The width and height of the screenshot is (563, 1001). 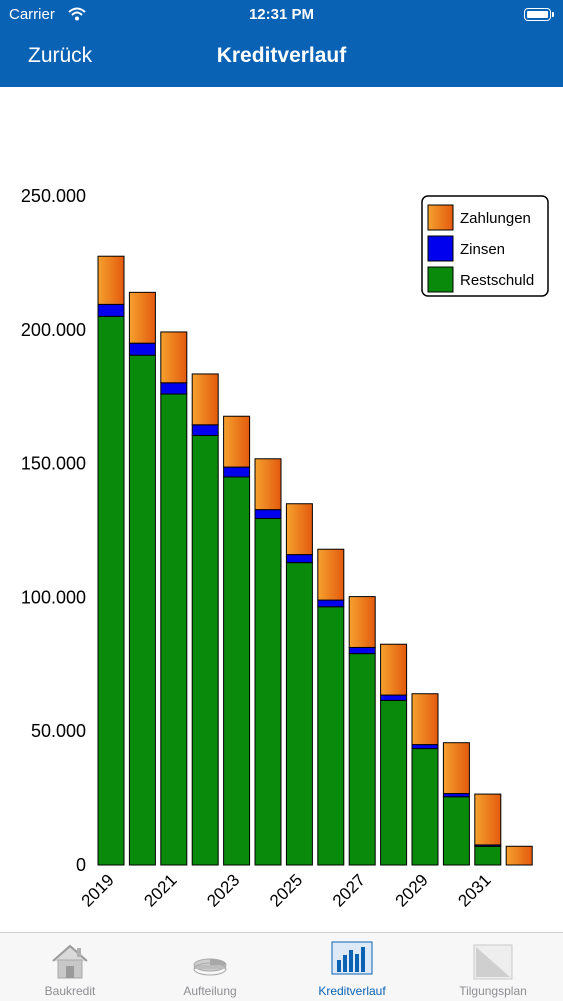 I want to click on bar-zahlungen-2019, so click(x=111, y=280).